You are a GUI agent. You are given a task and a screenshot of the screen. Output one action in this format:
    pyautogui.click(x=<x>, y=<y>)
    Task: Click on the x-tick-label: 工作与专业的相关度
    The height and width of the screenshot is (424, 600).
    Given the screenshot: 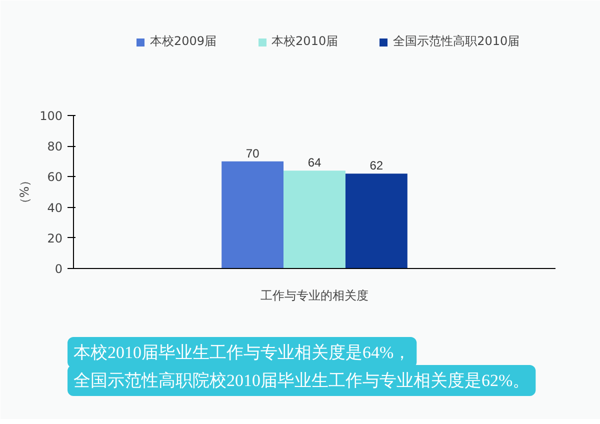 What is the action you would take?
    pyautogui.click(x=314, y=295)
    